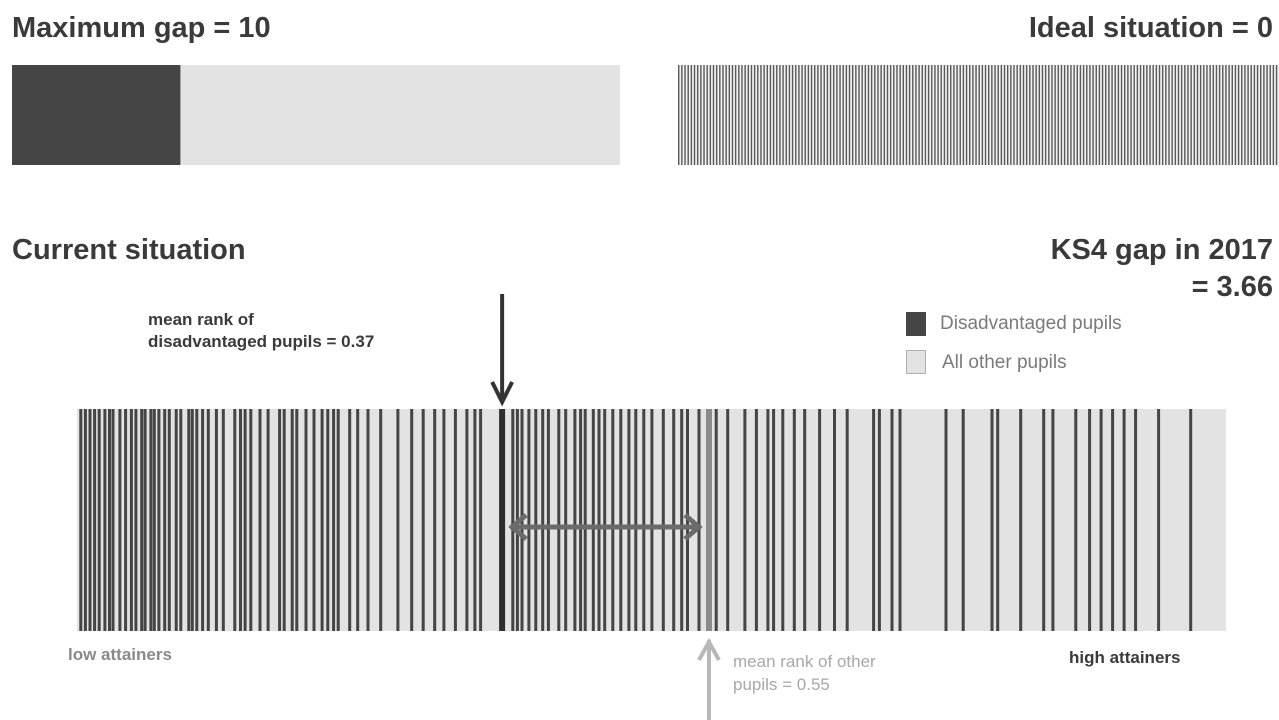 This screenshot has width=1279, height=720. Describe the element at coordinates (316, 115) in the screenshot. I see `max-gap-bar` at that location.